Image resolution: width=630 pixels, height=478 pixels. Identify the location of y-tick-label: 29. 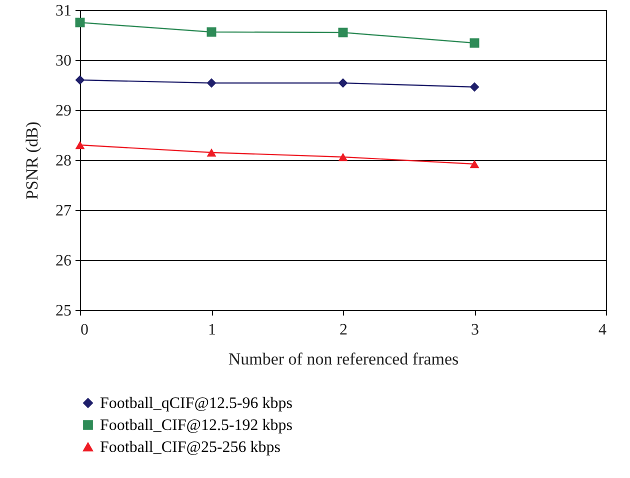
(64, 111).